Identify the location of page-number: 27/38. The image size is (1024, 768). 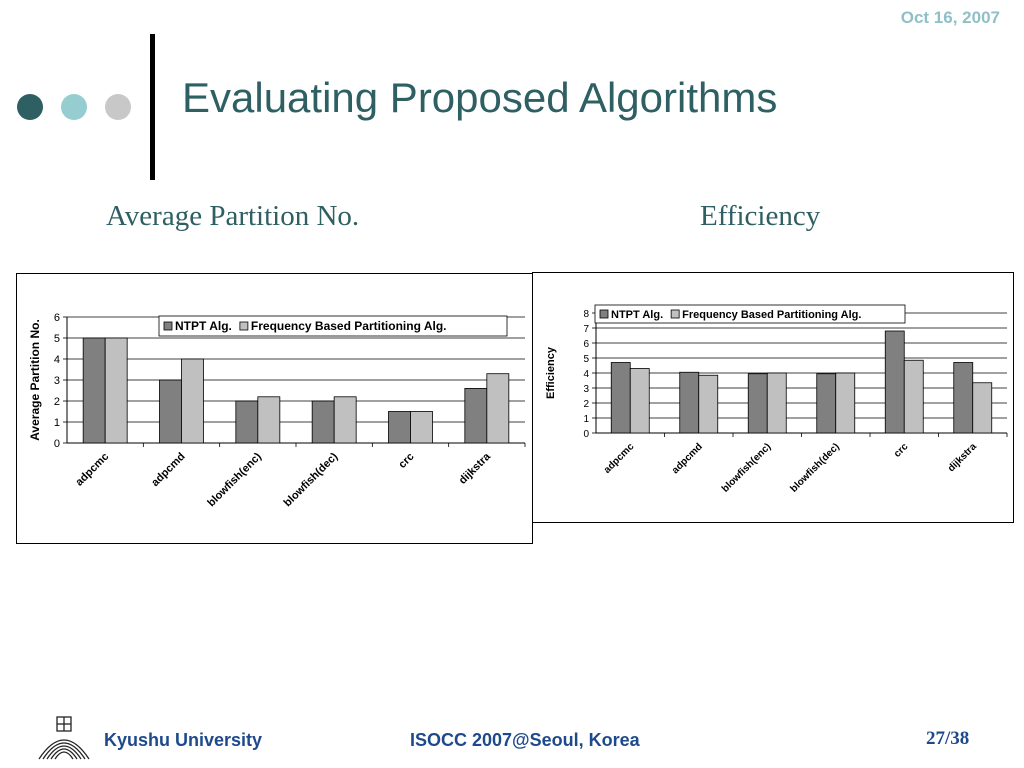
(948, 738).